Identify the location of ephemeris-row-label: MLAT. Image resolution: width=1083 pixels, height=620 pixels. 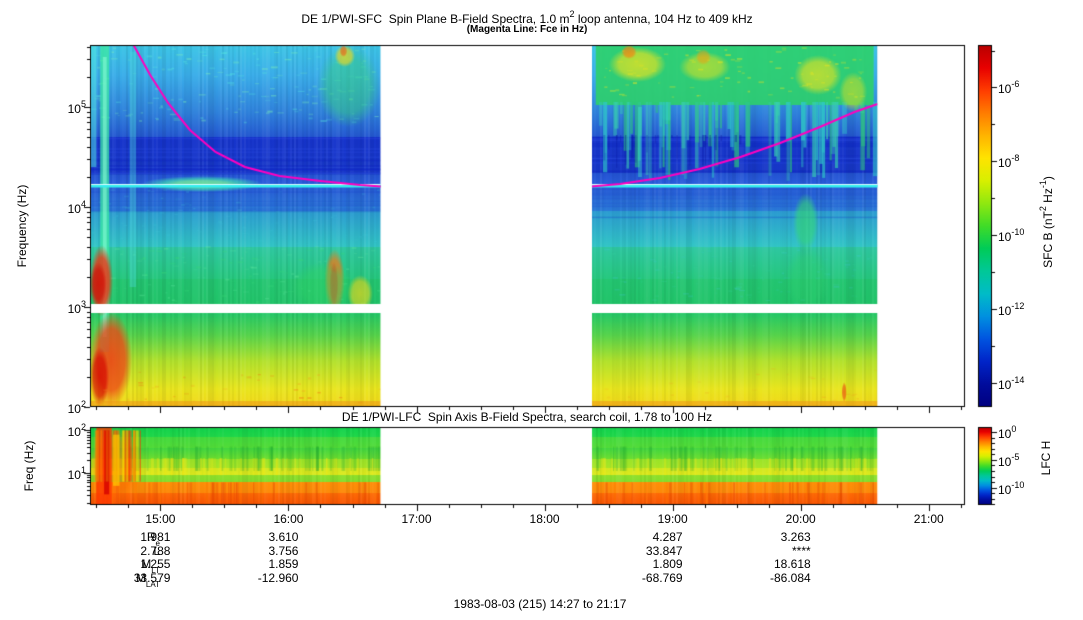
(147, 580).